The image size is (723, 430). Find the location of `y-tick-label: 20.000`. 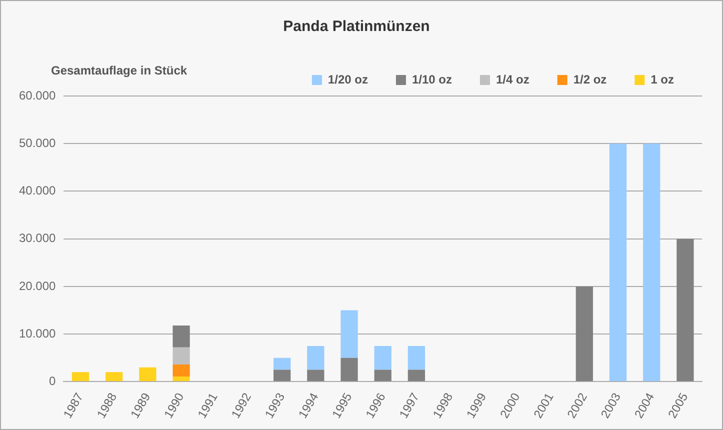

y-tick-label: 20.000 is located at coordinates (37, 285).